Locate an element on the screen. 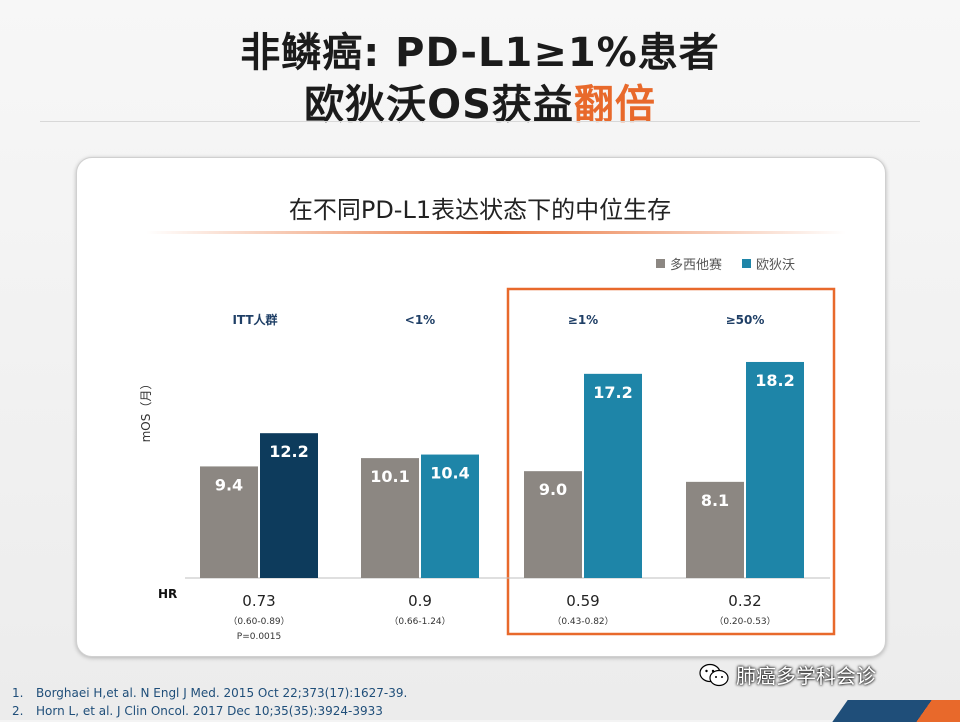 The height and width of the screenshot is (722, 960). title-prefix: 欧狄沃OS获益 is located at coordinates (439, 105).